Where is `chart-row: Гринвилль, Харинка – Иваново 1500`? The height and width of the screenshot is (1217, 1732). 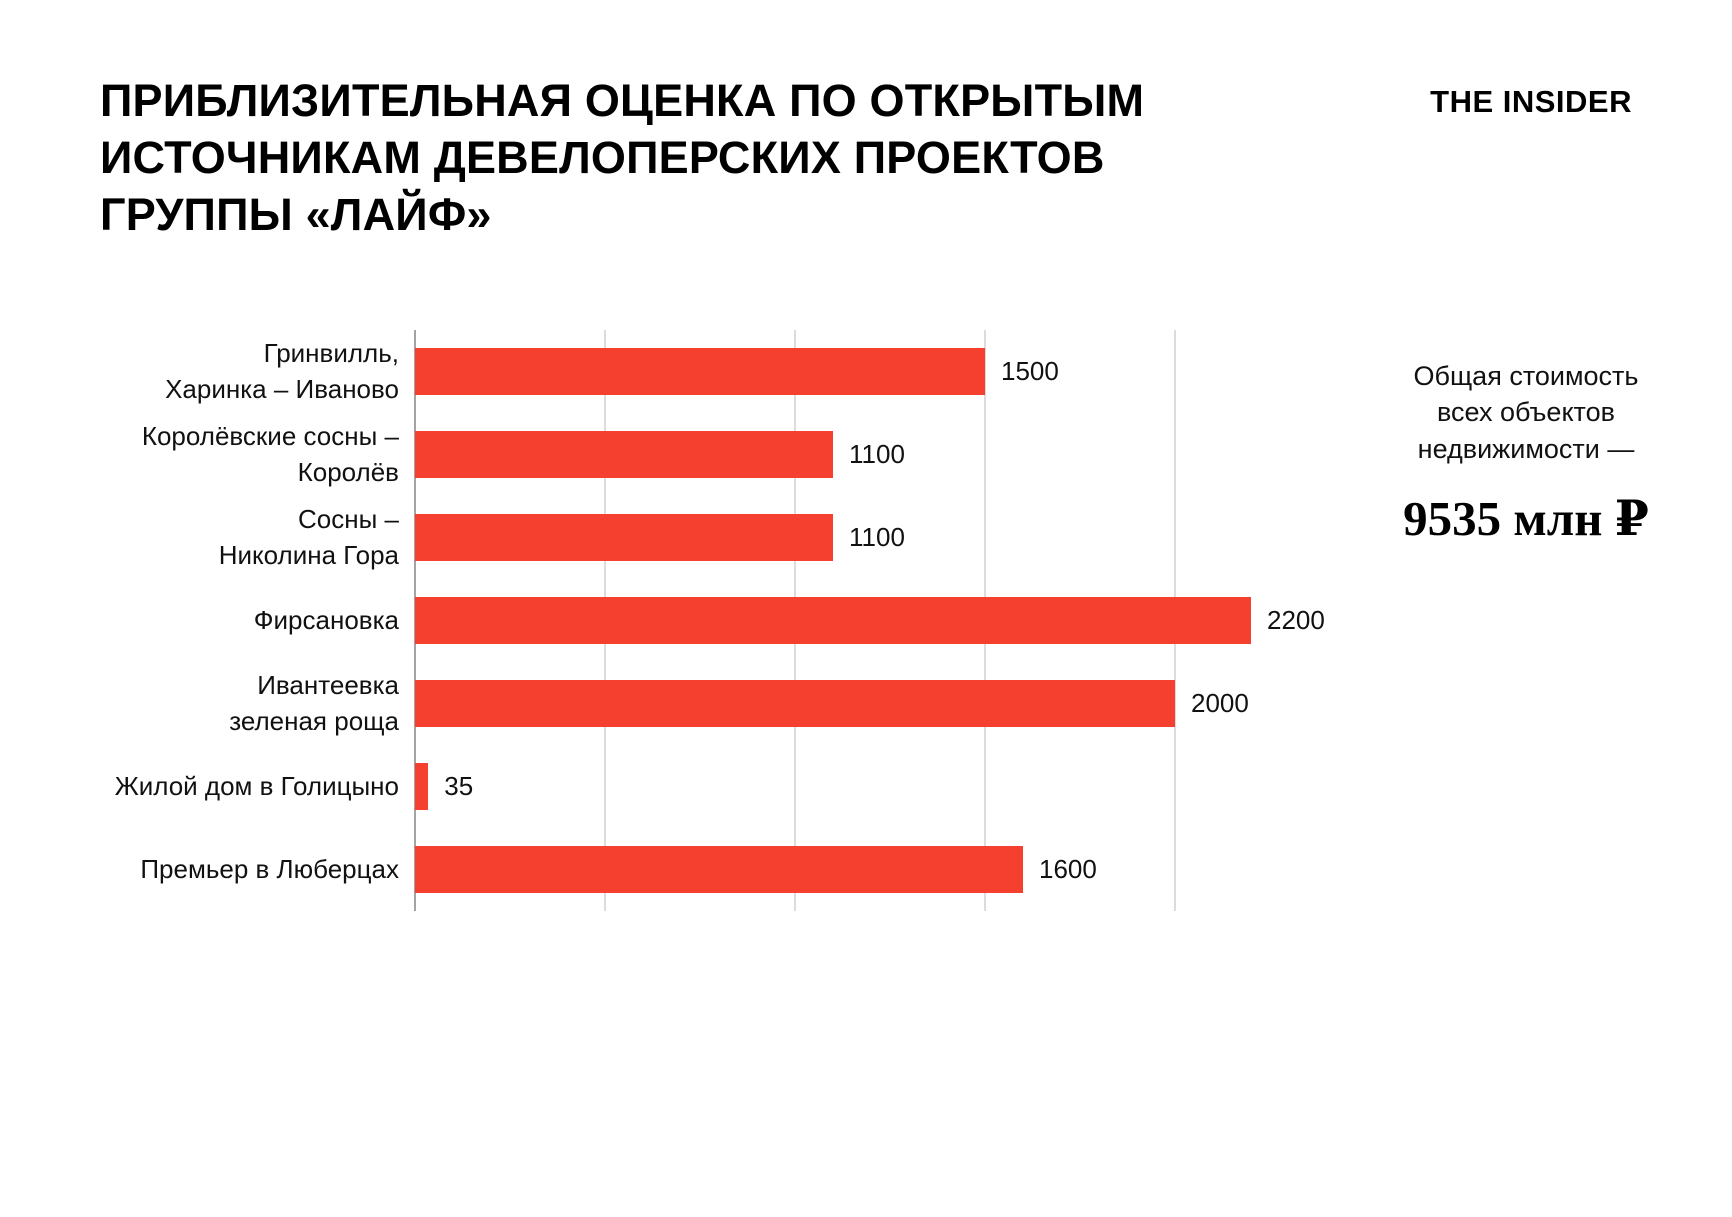
chart-row: Гринвилль, Харинка – Иваново 1500 is located at coordinates (746, 371).